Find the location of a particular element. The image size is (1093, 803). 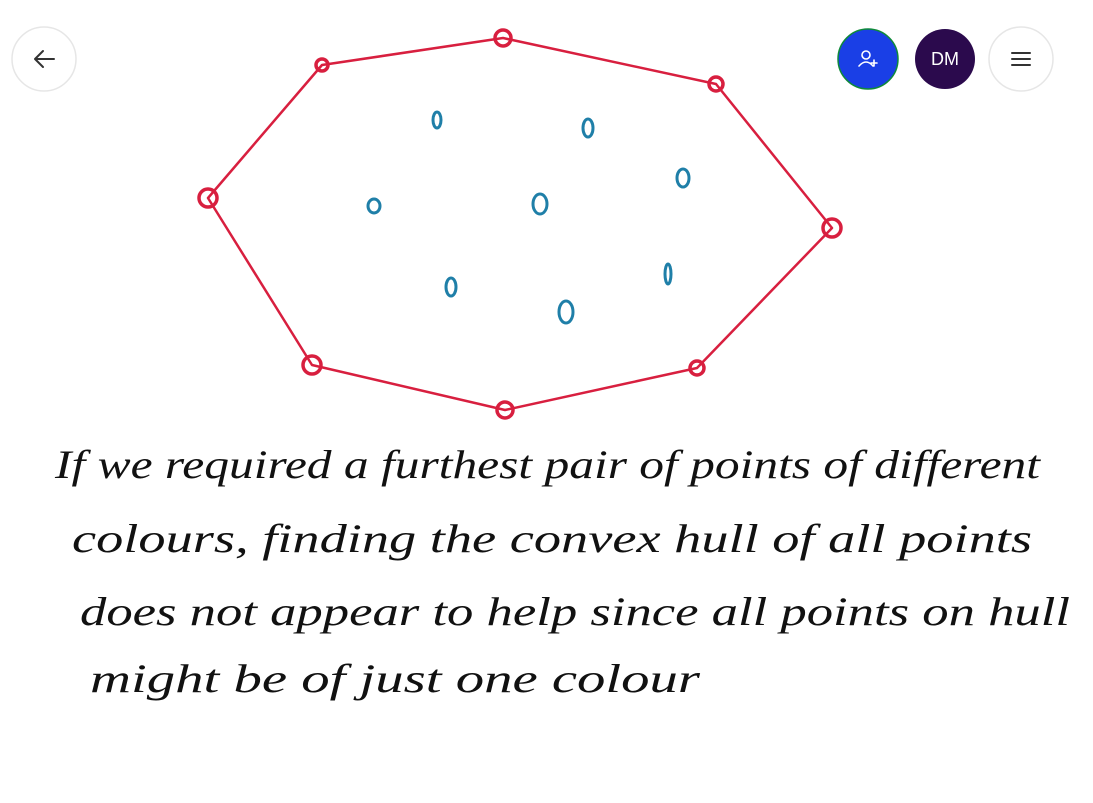

menu-icon is located at coordinates (1021, 59).